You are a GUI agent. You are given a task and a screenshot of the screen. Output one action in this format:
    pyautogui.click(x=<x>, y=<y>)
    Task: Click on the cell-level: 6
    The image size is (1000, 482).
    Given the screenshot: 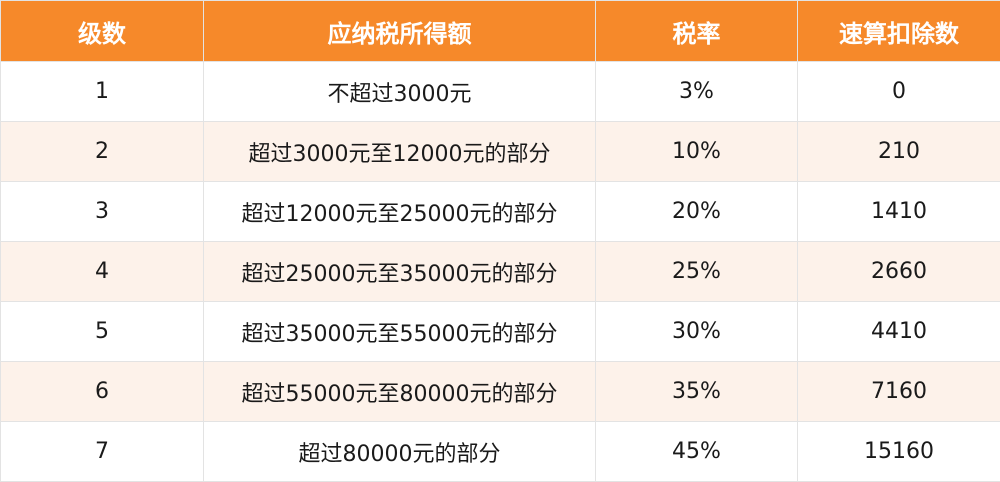 What is the action you would take?
    pyautogui.click(x=102, y=391)
    